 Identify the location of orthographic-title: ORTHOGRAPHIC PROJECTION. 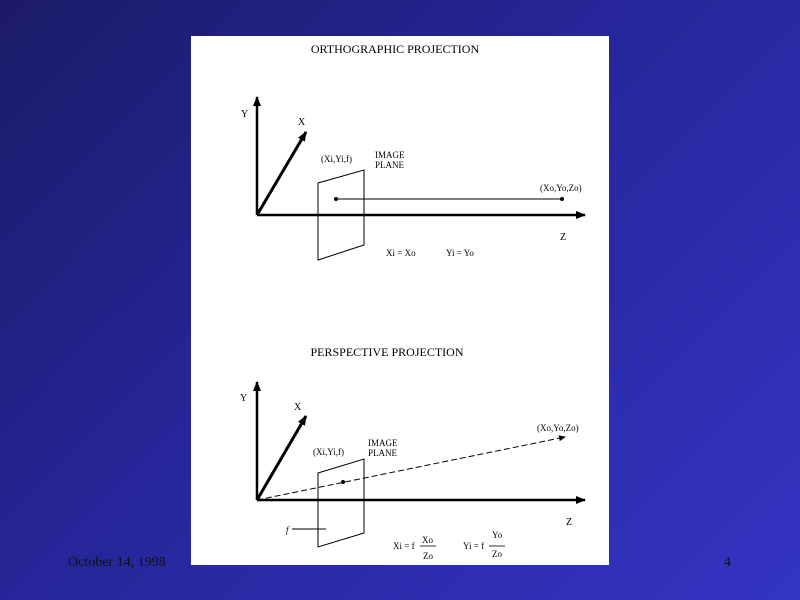
(395, 49).